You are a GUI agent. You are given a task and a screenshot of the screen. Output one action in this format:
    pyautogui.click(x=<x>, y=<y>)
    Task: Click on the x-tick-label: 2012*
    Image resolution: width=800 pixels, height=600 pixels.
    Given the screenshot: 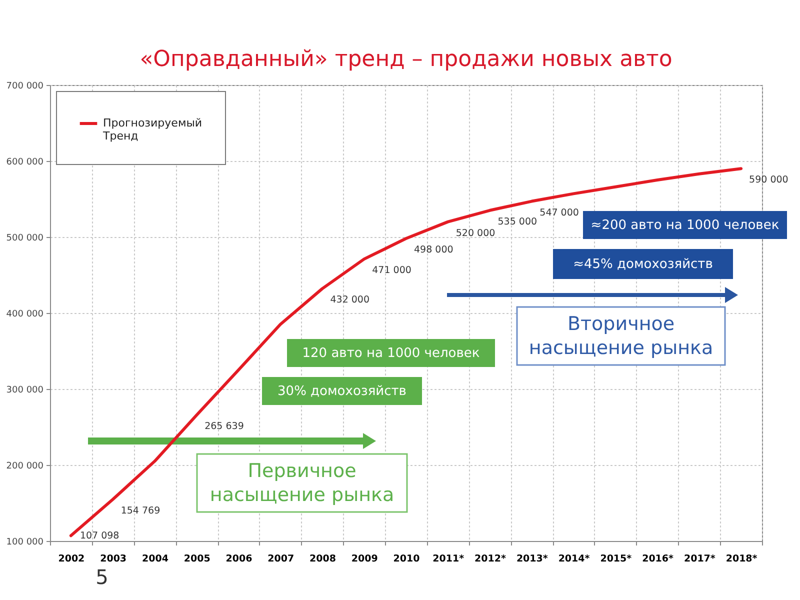 What is the action you would take?
    pyautogui.click(x=490, y=559)
    